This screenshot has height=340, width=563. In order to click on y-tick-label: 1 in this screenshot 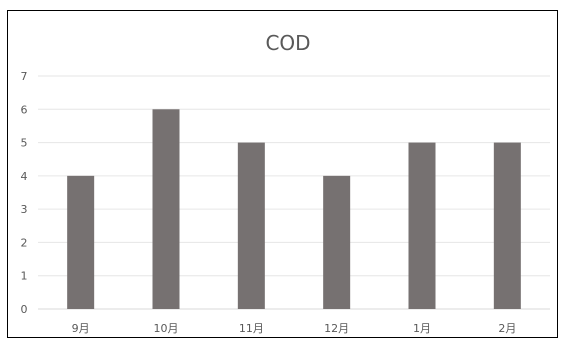, I will do `click(24, 276)`.